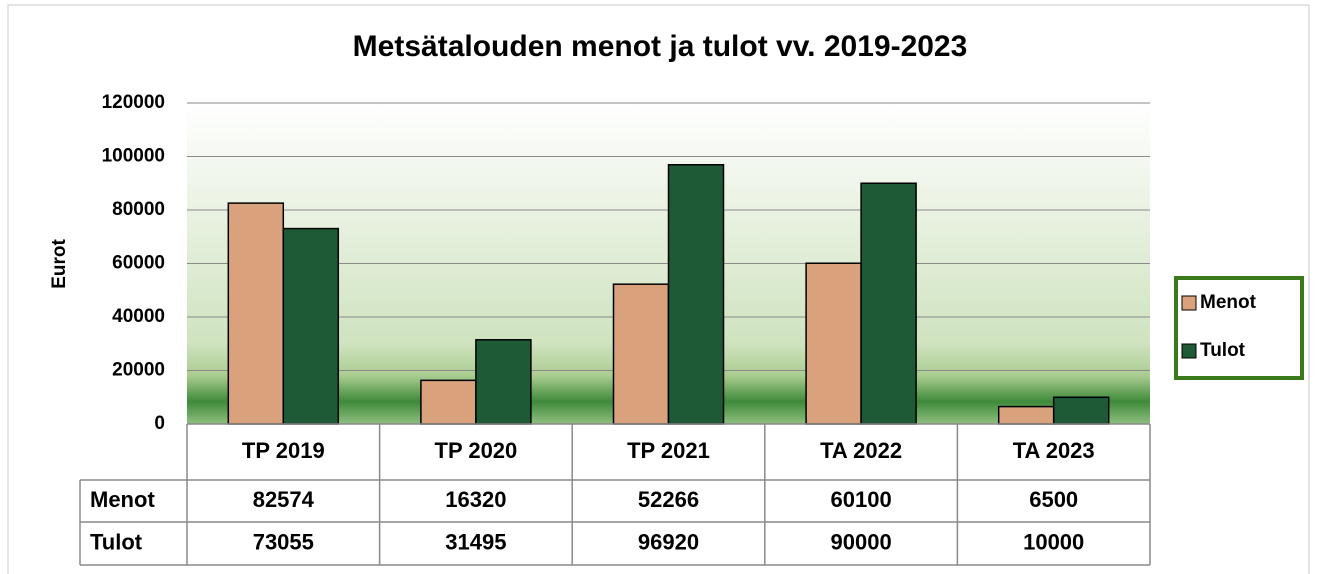  Describe the element at coordinates (138, 316) in the screenshot. I see `y-tick-label: 40000` at that location.